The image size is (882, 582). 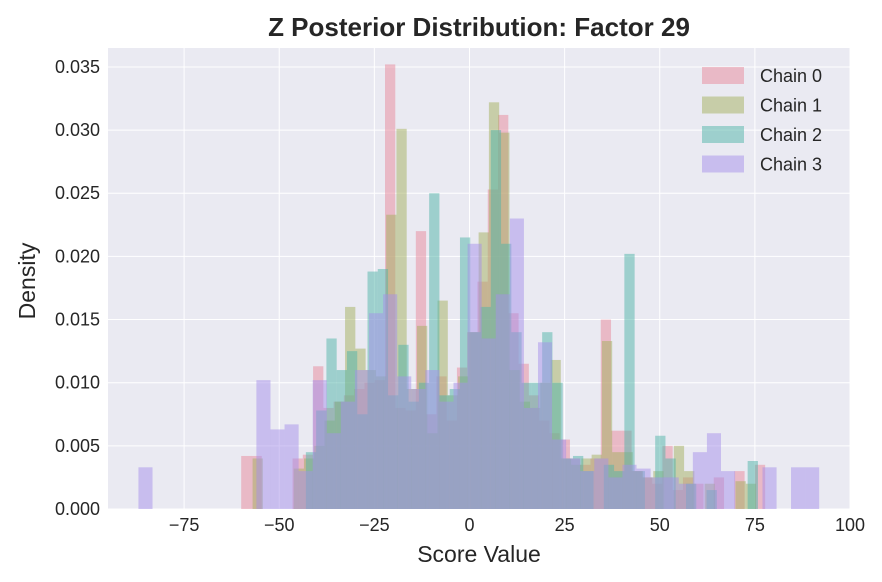 I want to click on x-axis-label: Score Value, so click(x=479, y=554).